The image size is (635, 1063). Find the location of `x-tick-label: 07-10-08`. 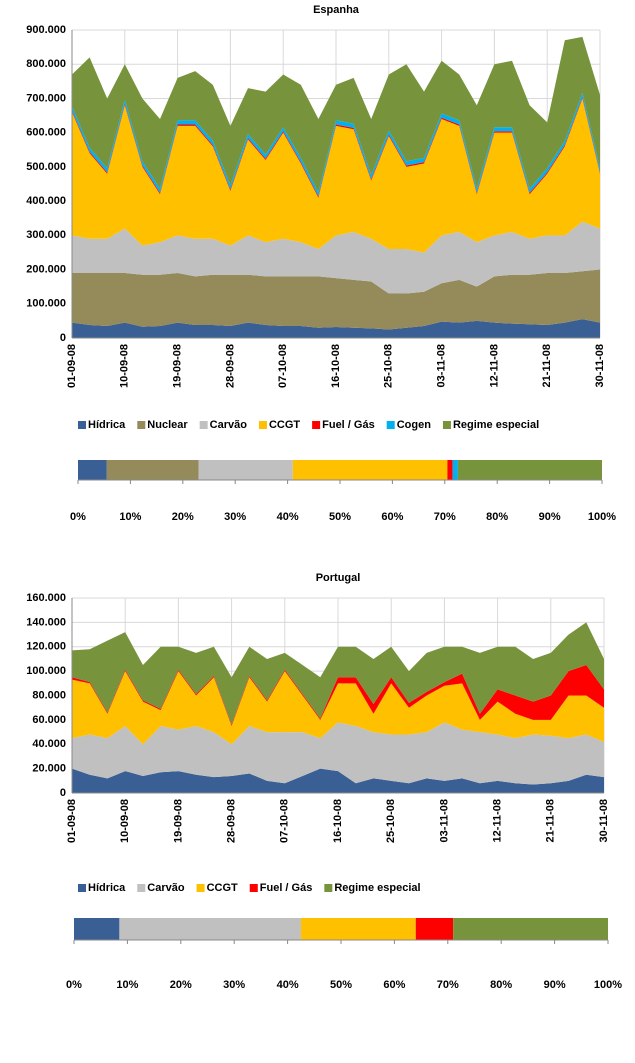

x-tick-label: 07-10-08 is located at coordinates (283, 366).